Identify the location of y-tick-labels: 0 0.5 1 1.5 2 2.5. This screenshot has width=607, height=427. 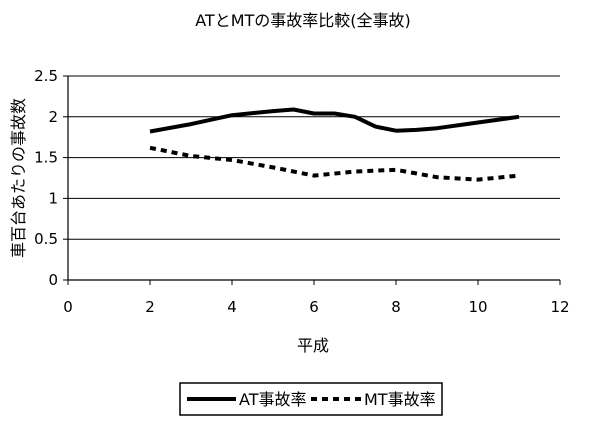
(46, 178).